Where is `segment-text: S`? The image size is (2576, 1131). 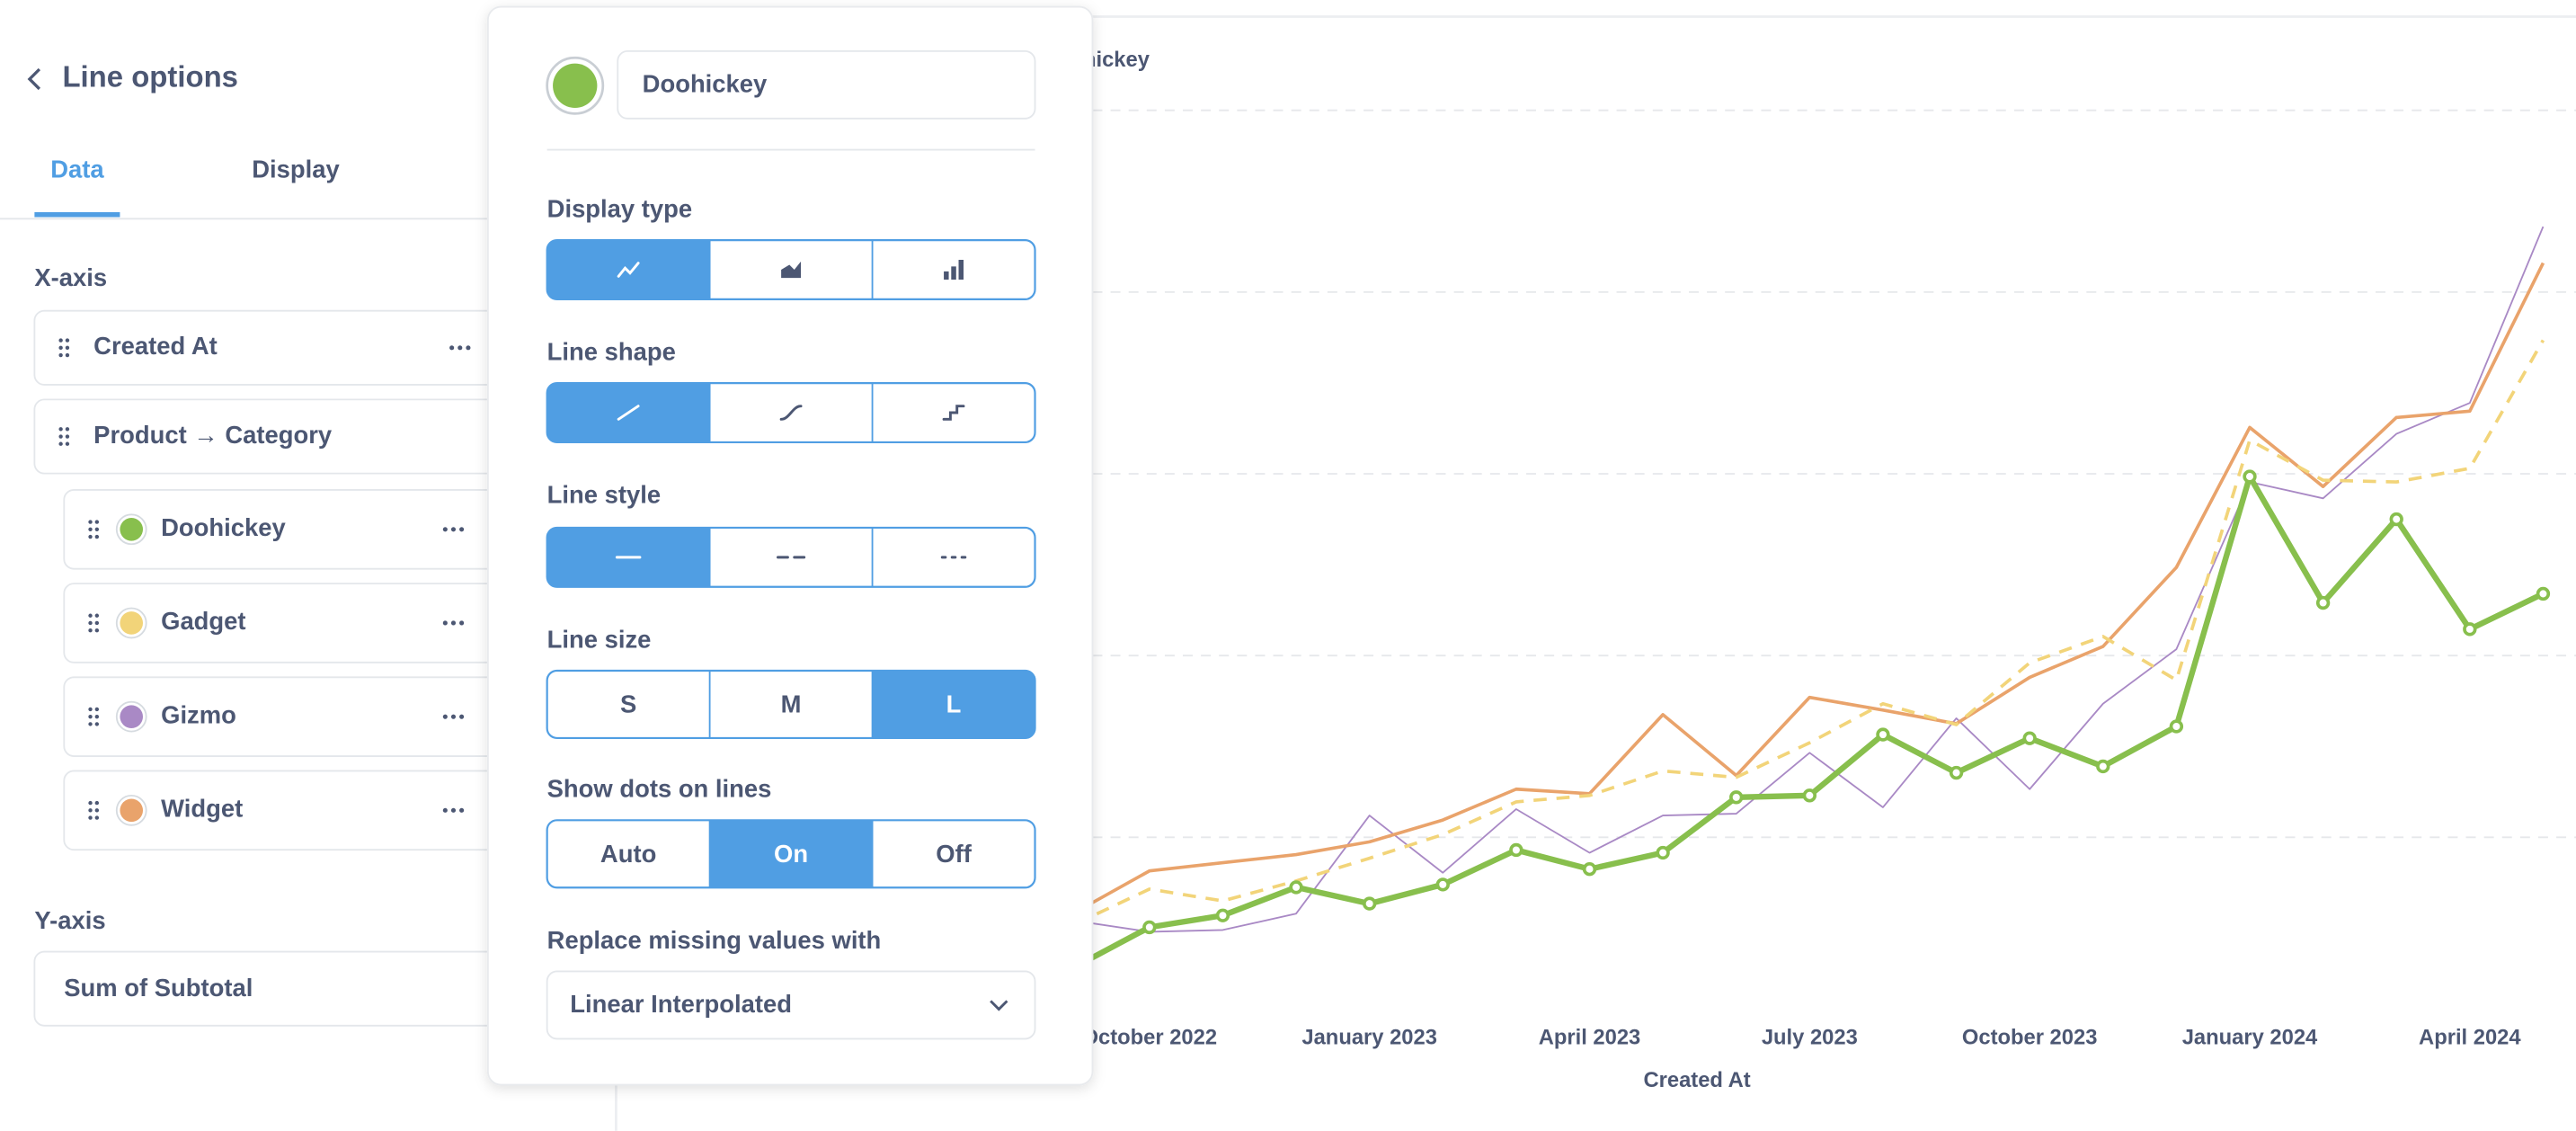 segment-text: S is located at coordinates (628, 704).